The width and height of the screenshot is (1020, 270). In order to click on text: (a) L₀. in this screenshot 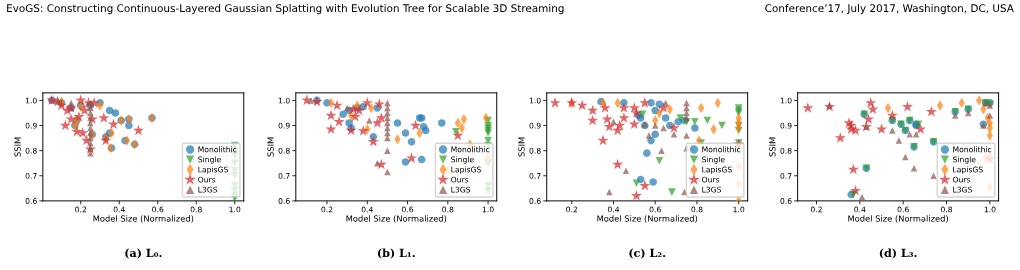, I will do `click(143, 253)`.